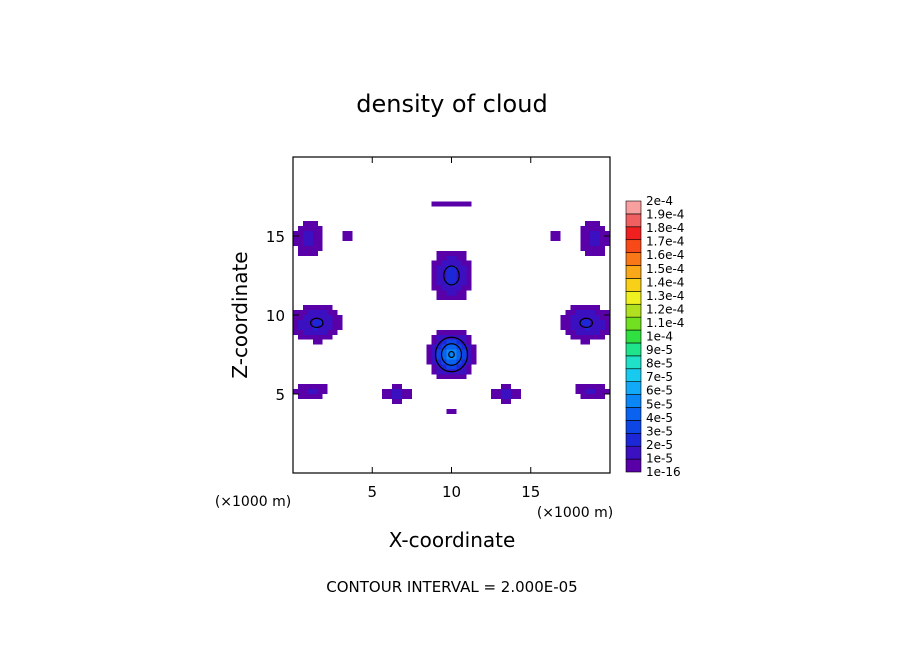 This screenshot has width=904, height=654. I want to click on y-tick-label: 10, so click(275, 316).